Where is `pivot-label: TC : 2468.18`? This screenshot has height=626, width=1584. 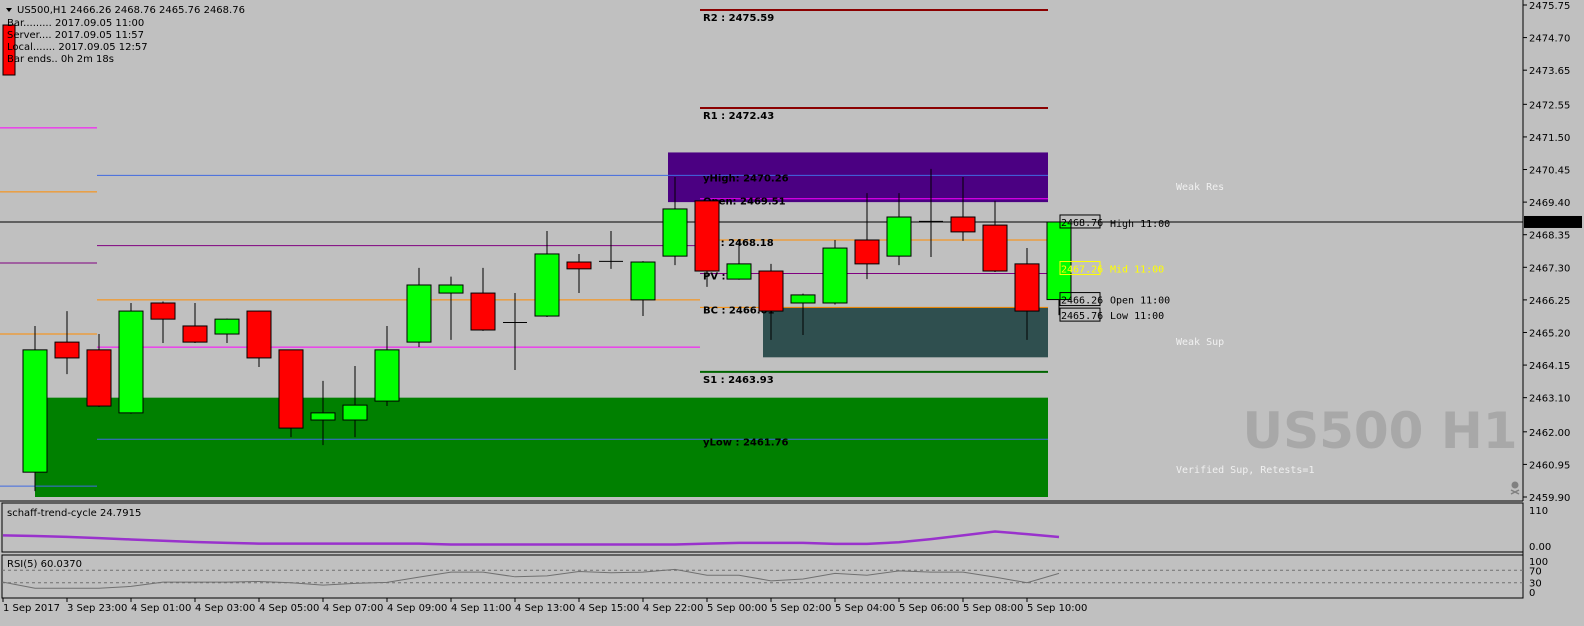
pivot-label: TC : 2468.18 is located at coordinates (738, 243).